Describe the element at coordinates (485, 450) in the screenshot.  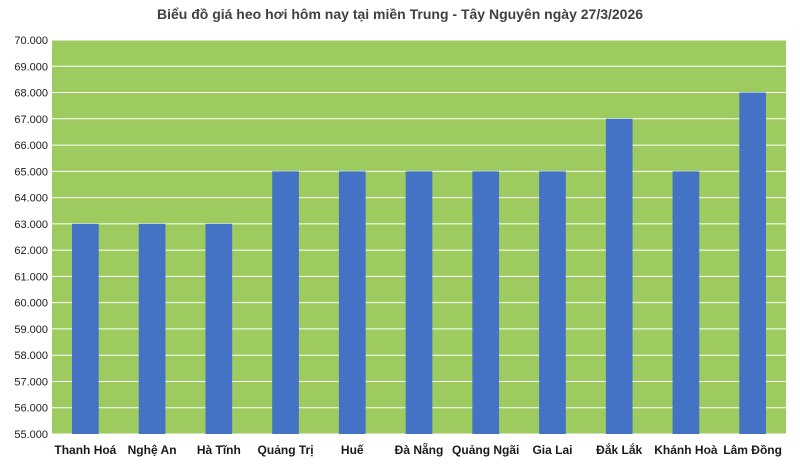
I see `x-tick-label: Quảng Ngãi` at that location.